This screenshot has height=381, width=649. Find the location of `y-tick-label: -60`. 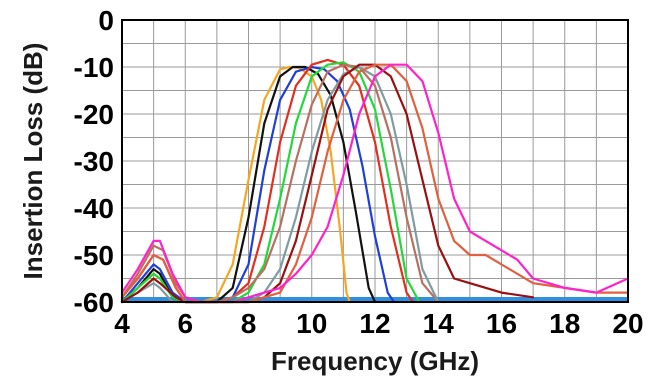

y-tick-label: -60 is located at coordinates (94, 302).